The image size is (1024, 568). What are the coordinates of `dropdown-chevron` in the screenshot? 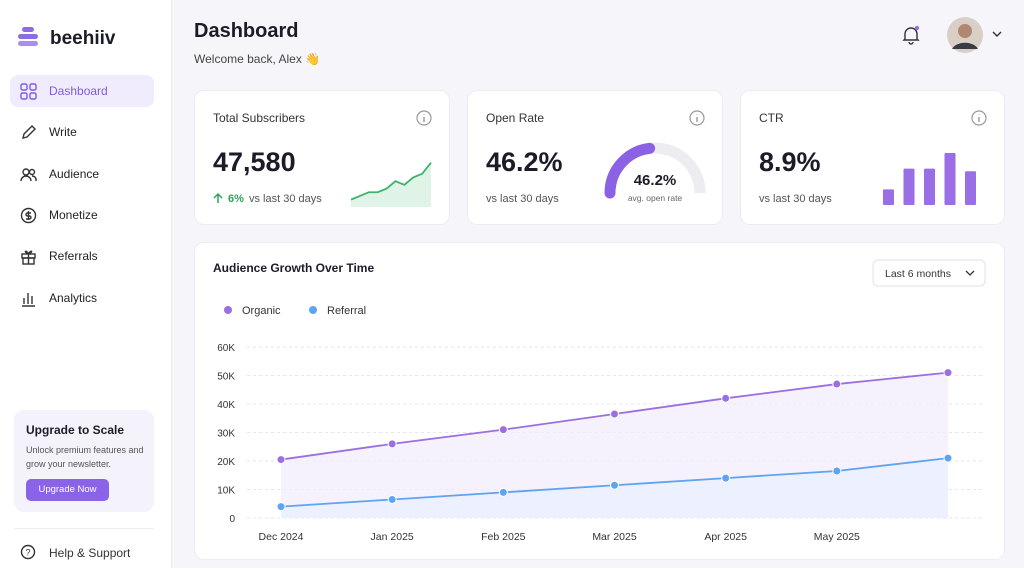 It's located at (970, 273).